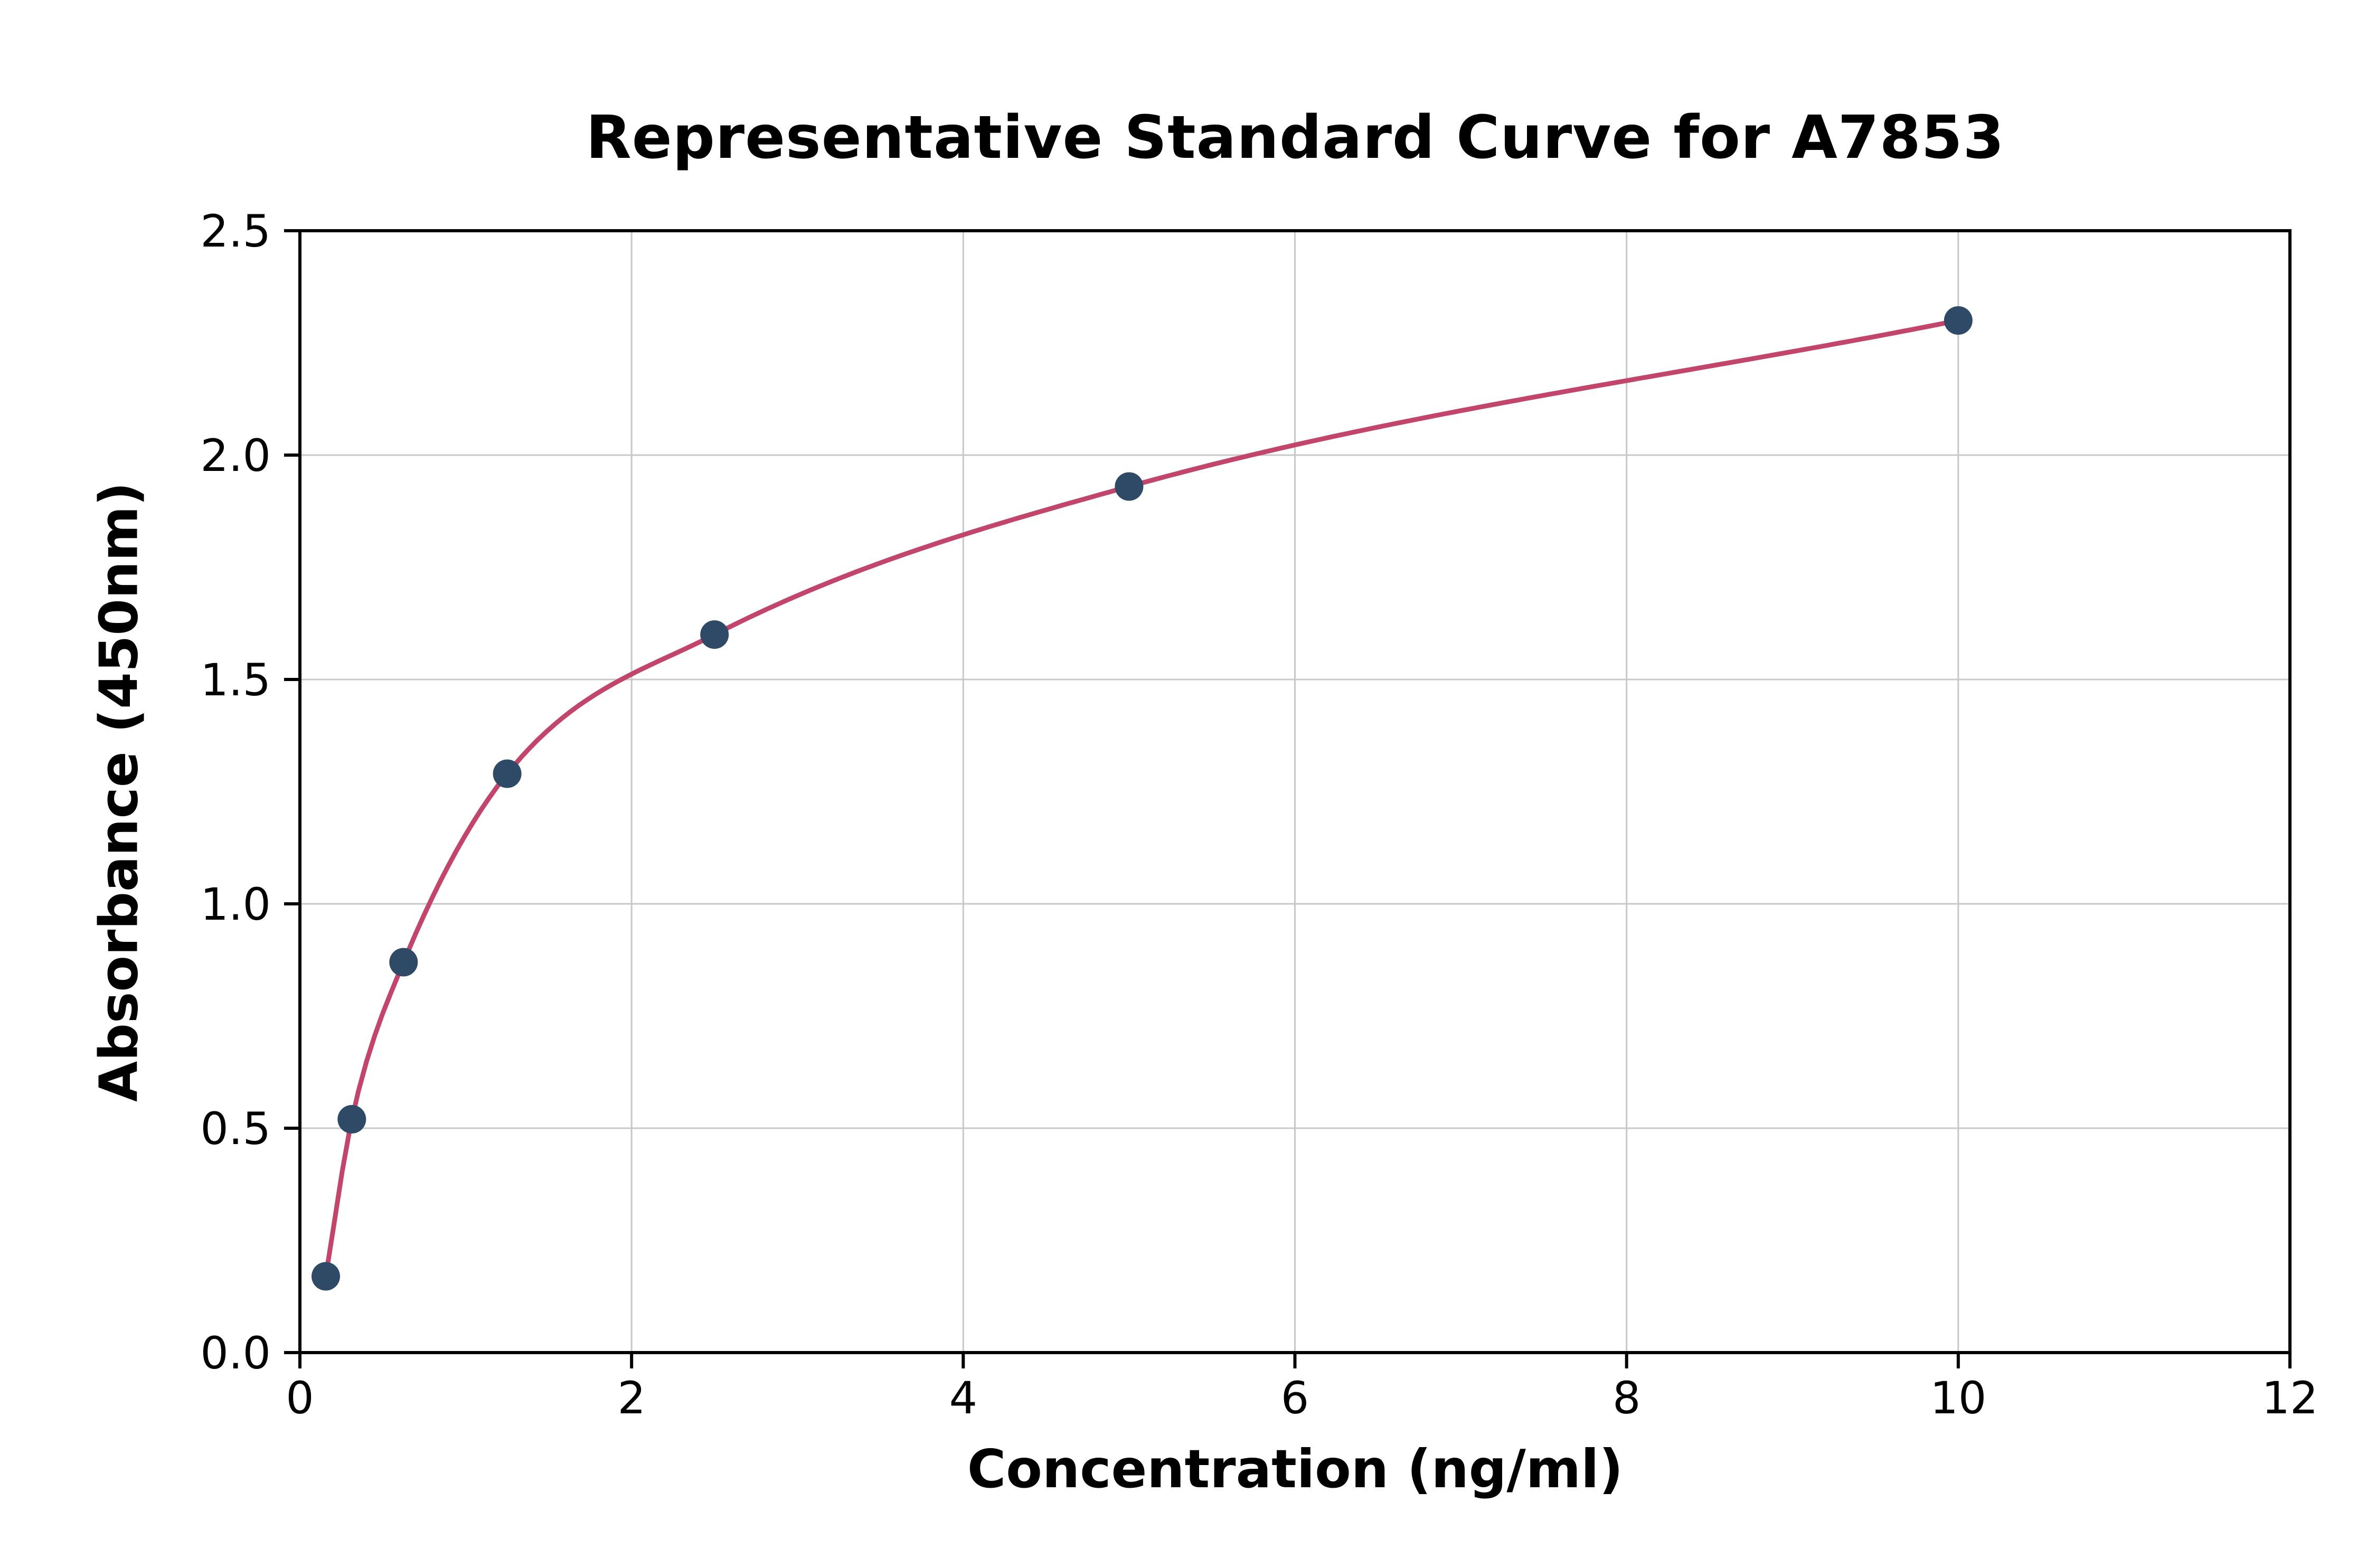 This screenshot has width=2376, height=1568. What do you see at coordinates (1627, 1398) in the screenshot?
I see `x-tick-label: 8` at bounding box center [1627, 1398].